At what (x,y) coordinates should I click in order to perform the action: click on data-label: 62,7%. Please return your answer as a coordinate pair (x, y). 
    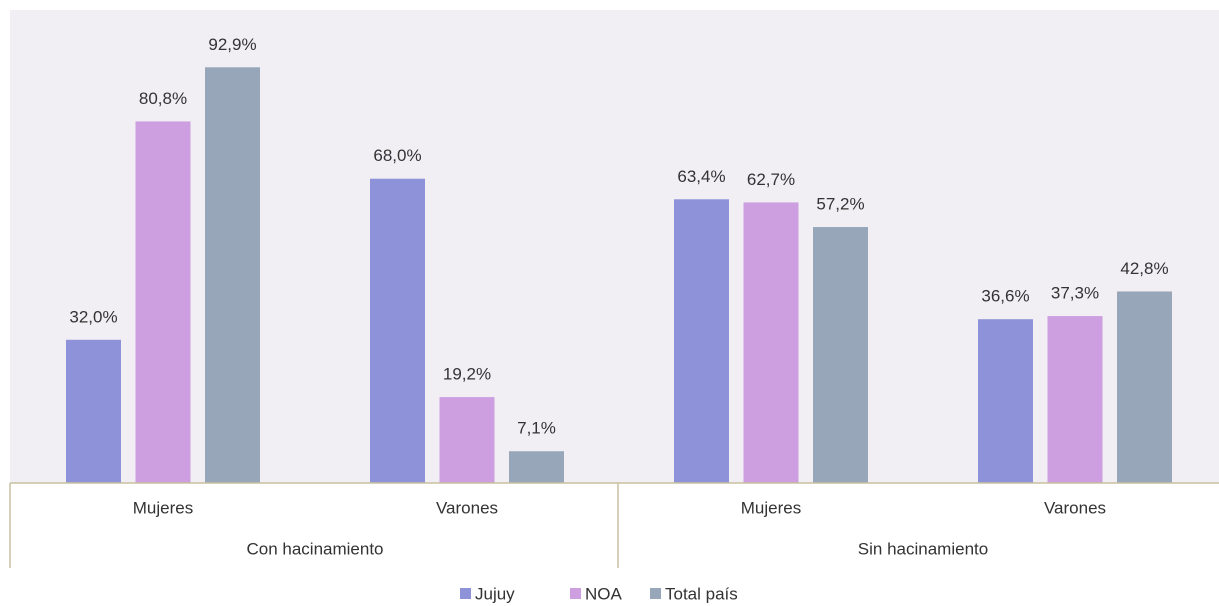
    Looking at the image, I should click on (771, 179).